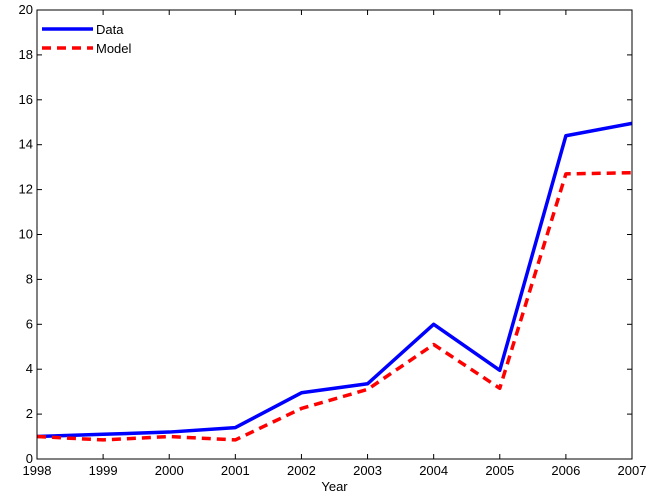 This screenshot has width=665, height=502. What do you see at coordinates (367, 470) in the screenshot?
I see `x-tick-label: 2003` at bounding box center [367, 470].